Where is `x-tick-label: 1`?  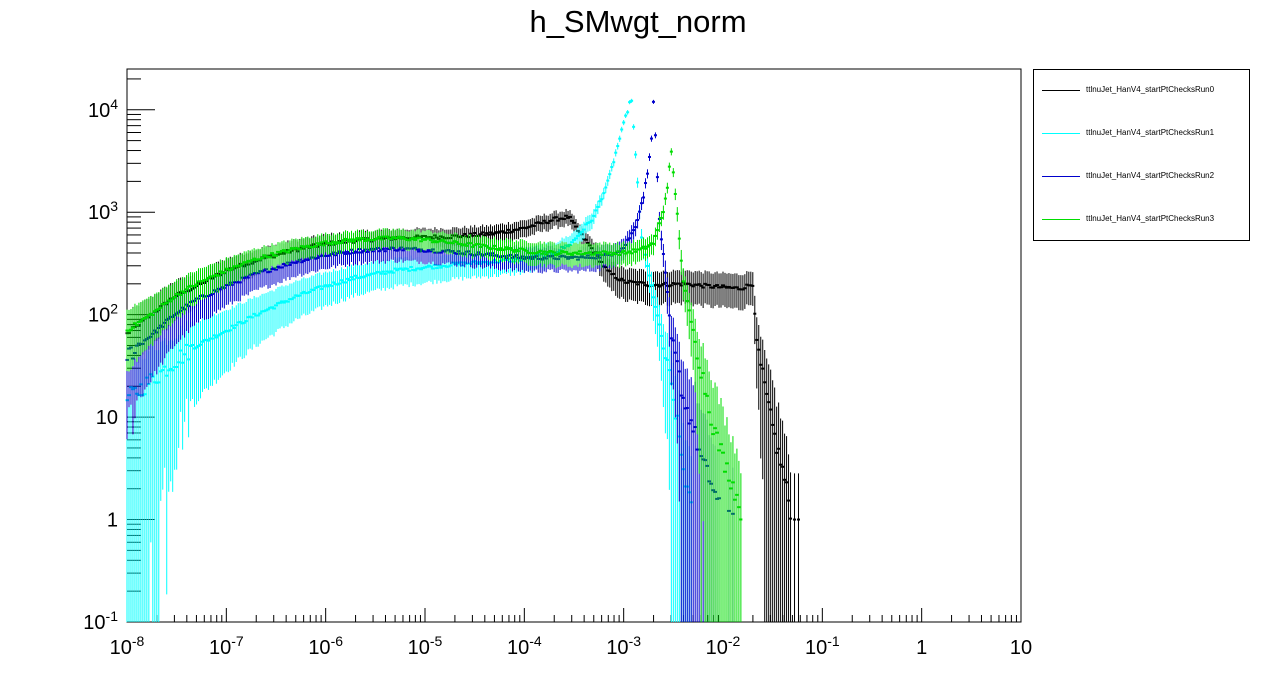 x-tick-label: 1 is located at coordinates (921, 648).